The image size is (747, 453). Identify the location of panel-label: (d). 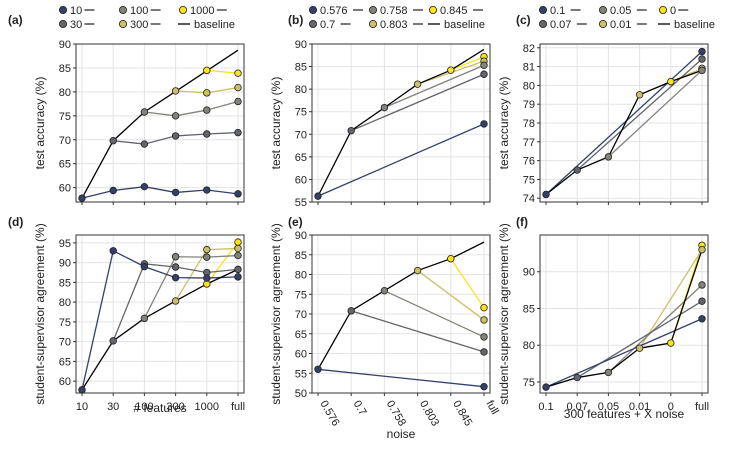
(15, 222).